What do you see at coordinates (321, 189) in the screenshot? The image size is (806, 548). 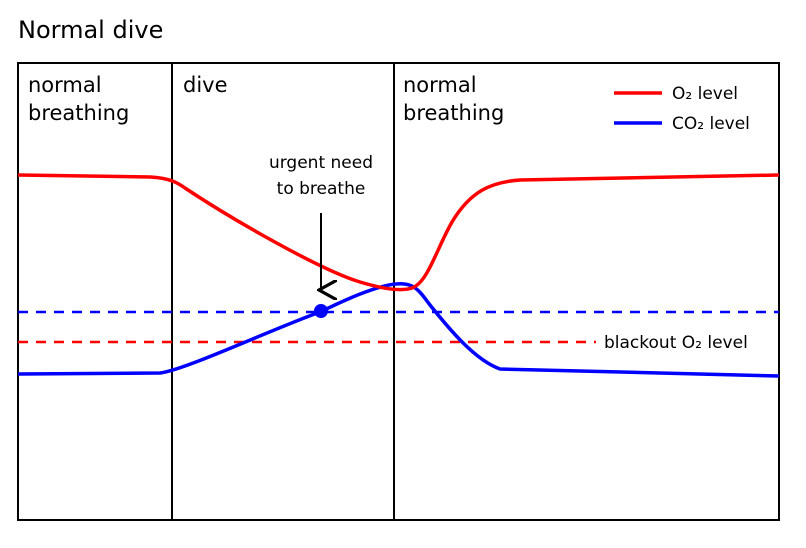 I see `urgent-need-label-line2: to breathe` at bounding box center [321, 189].